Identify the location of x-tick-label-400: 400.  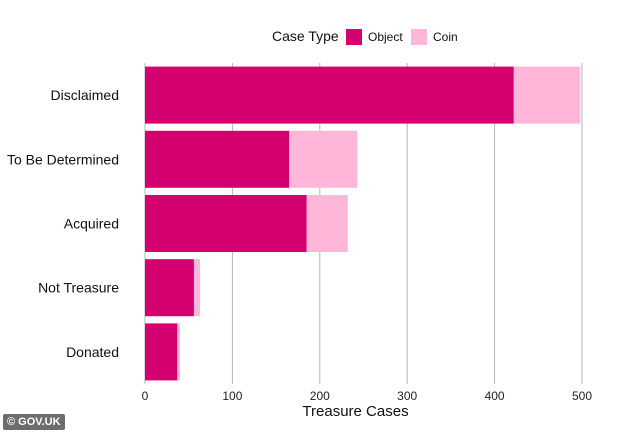
(495, 396).